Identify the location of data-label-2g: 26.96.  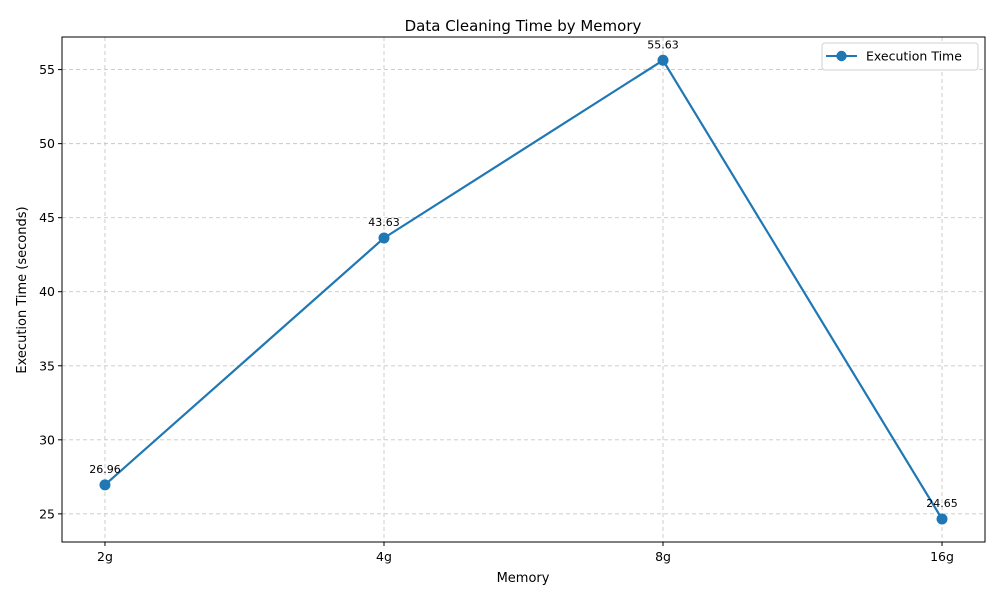
(105, 469).